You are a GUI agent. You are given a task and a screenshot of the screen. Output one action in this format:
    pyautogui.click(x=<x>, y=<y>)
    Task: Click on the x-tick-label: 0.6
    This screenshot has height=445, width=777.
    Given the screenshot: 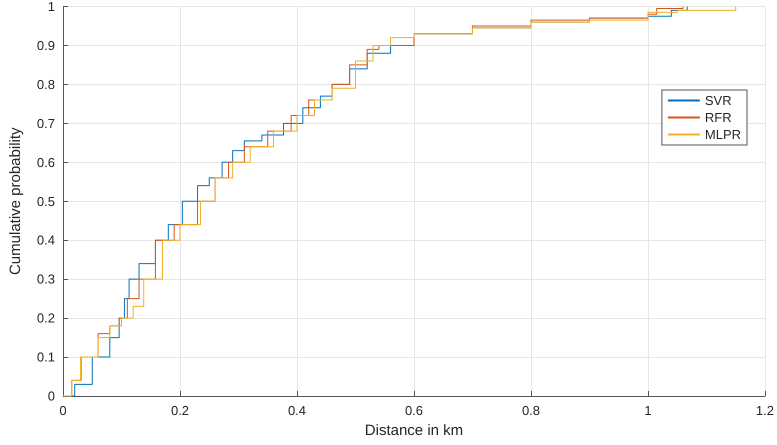 What is the action you would take?
    pyautogui.click(x=414, y=410)
    